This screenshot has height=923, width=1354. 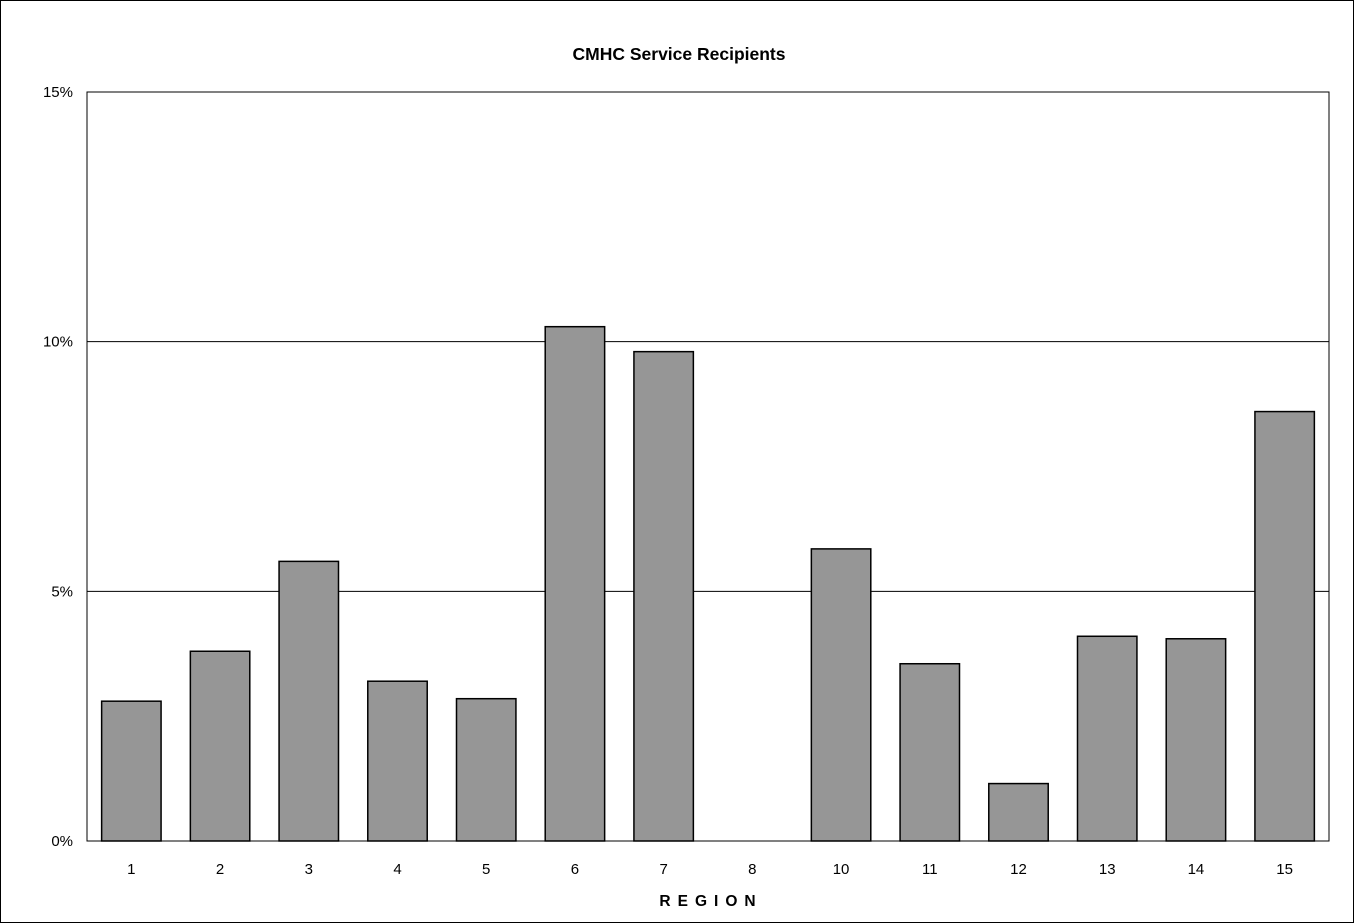 I want to click on y-tick-label: 10%, so click(x=58, y=342).